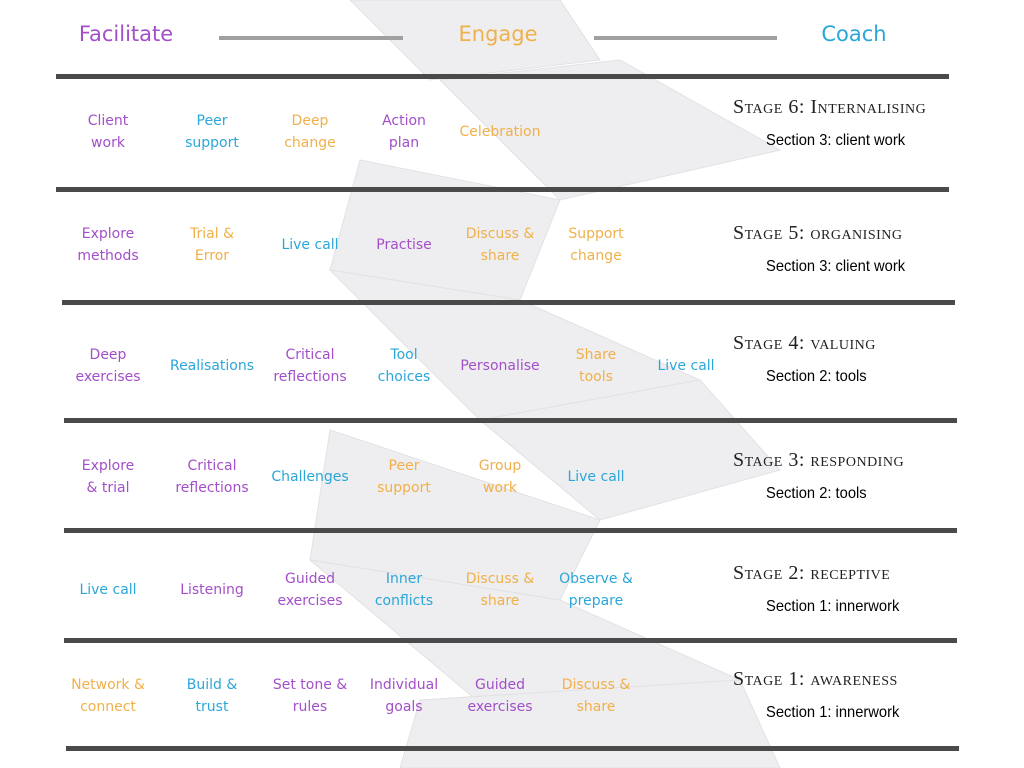 The width and height of the screenshot is (1024, 768). Describe the element at coordinates (404, 696) in the screenshot. I see `activity-label: Individual goals` at that location.